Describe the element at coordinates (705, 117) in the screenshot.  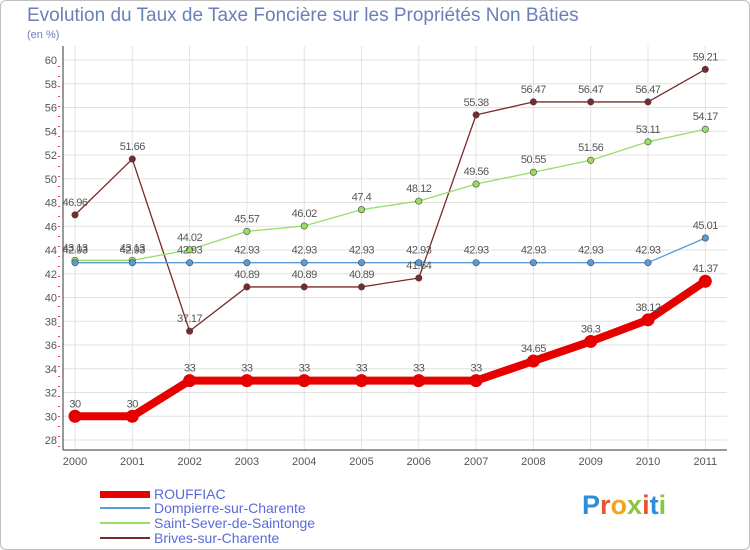
I see `data-label: 54.17` at that location.